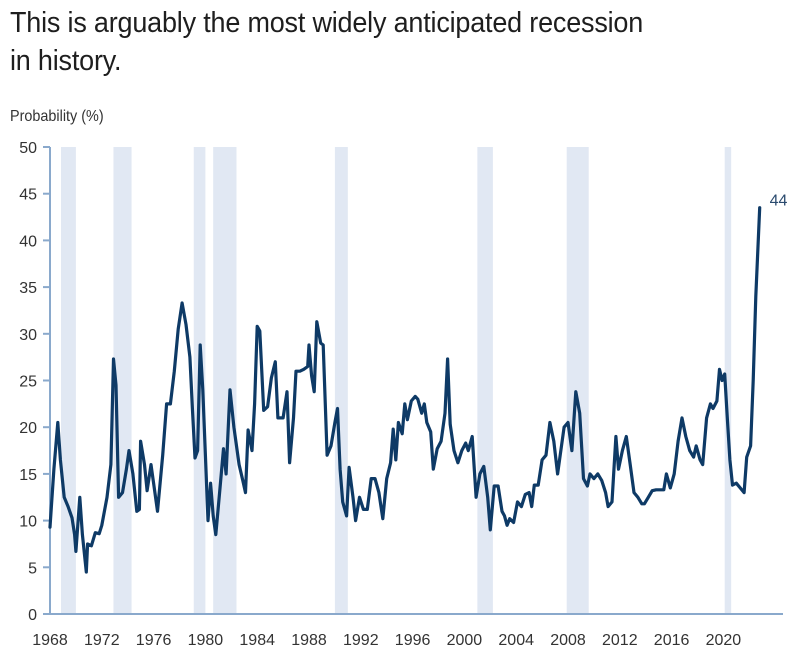  Describe the element at coordinates (413, 640) in the screenshot. I see `x-tick-label: 1996` at that location.